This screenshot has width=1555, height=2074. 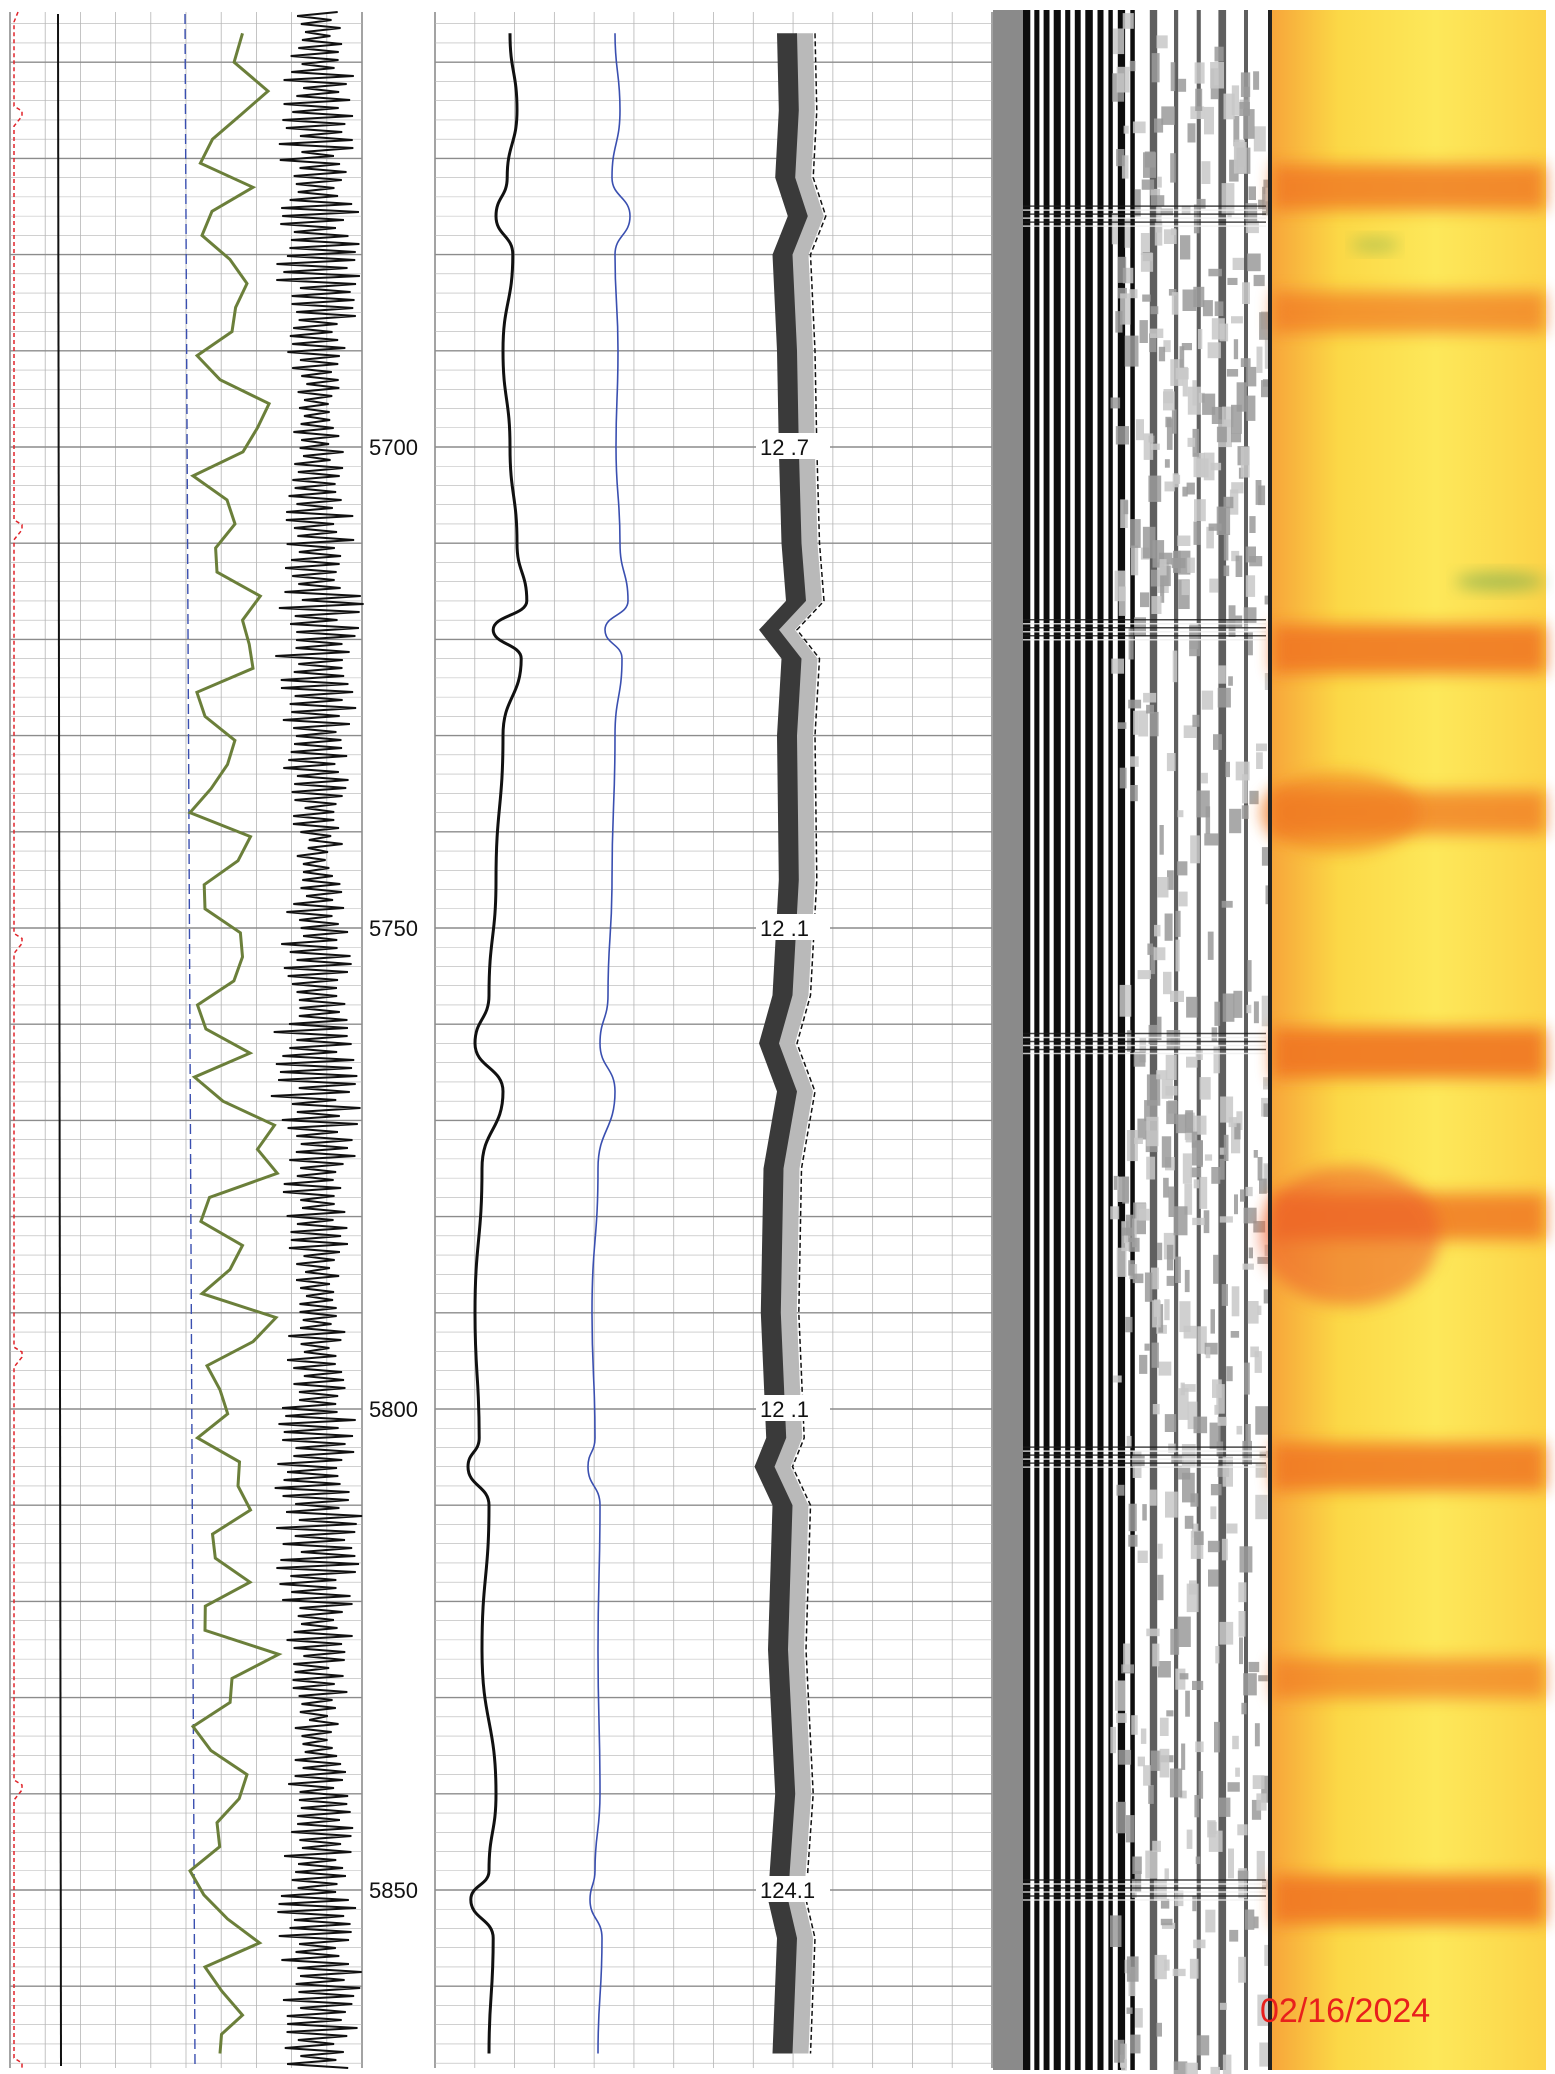 I want to click on temperature-label: 12 .1, so click(x=784, y=928).